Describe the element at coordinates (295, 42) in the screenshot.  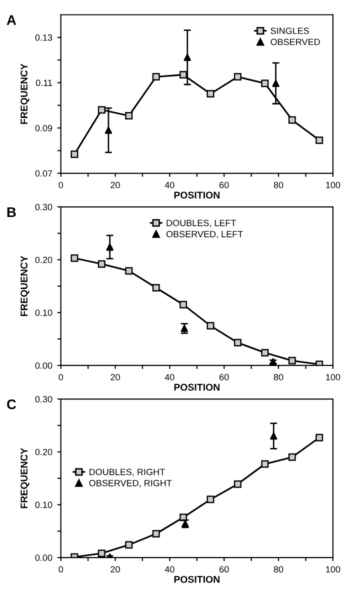
I see `legend-label: OBSERVED` at that location.